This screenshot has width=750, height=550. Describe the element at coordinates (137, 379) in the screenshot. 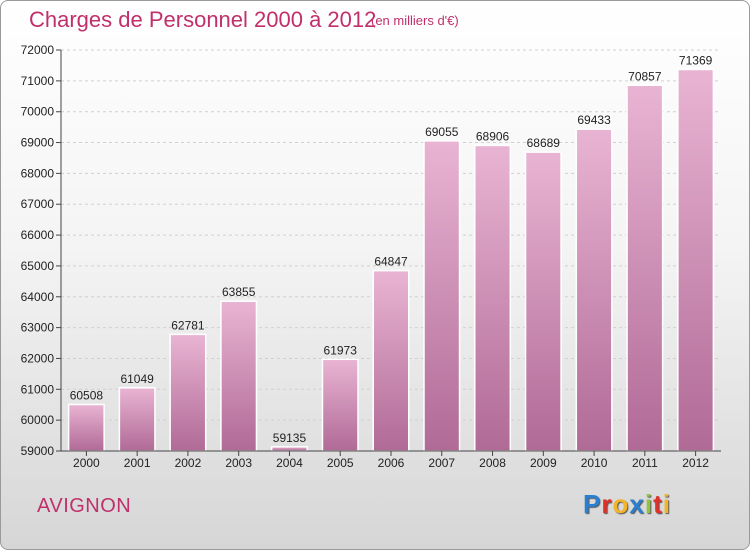

I see `bar-value-label: 61049` at that location.